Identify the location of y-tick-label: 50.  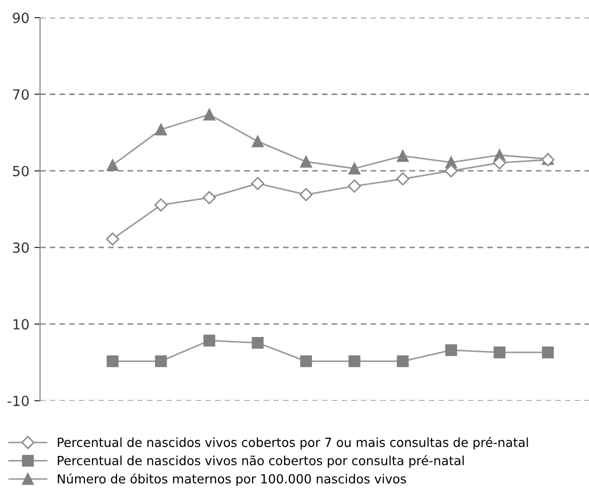
(21, 171).